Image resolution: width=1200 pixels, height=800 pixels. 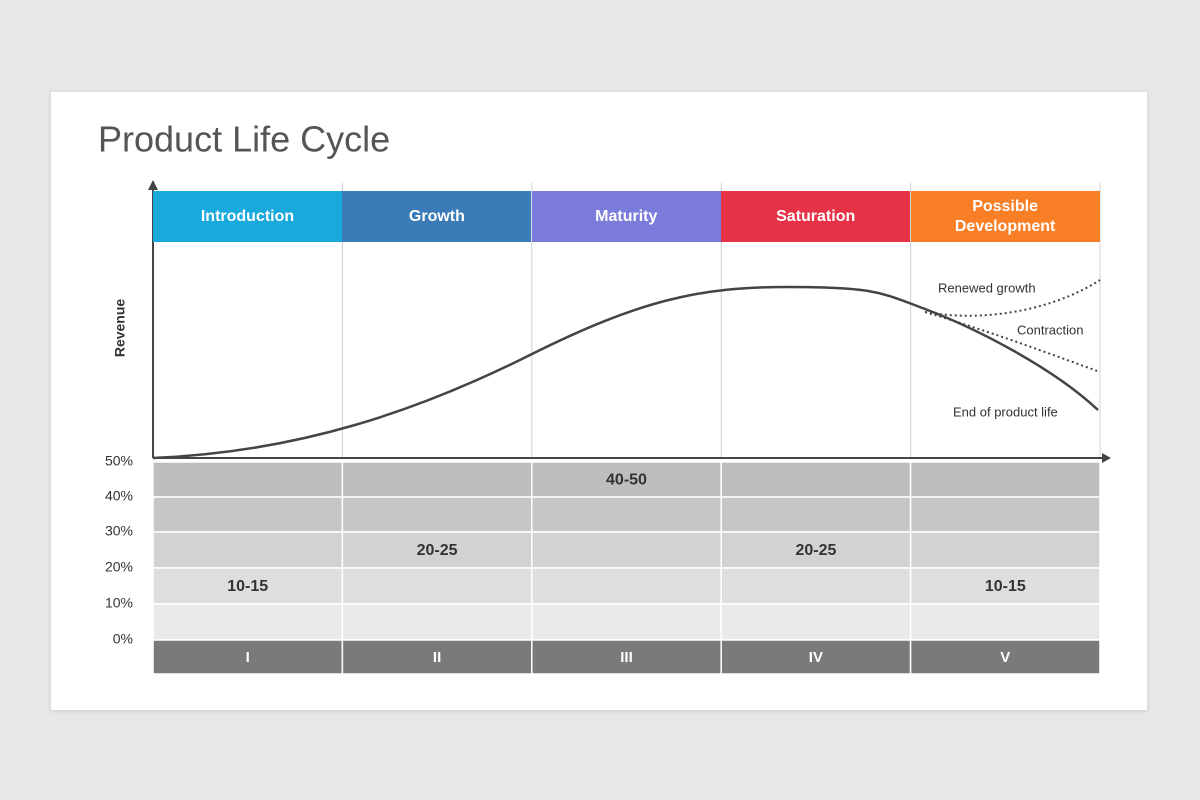 I want to click on curve-label: Contraction, so click(x=1050, y=329).